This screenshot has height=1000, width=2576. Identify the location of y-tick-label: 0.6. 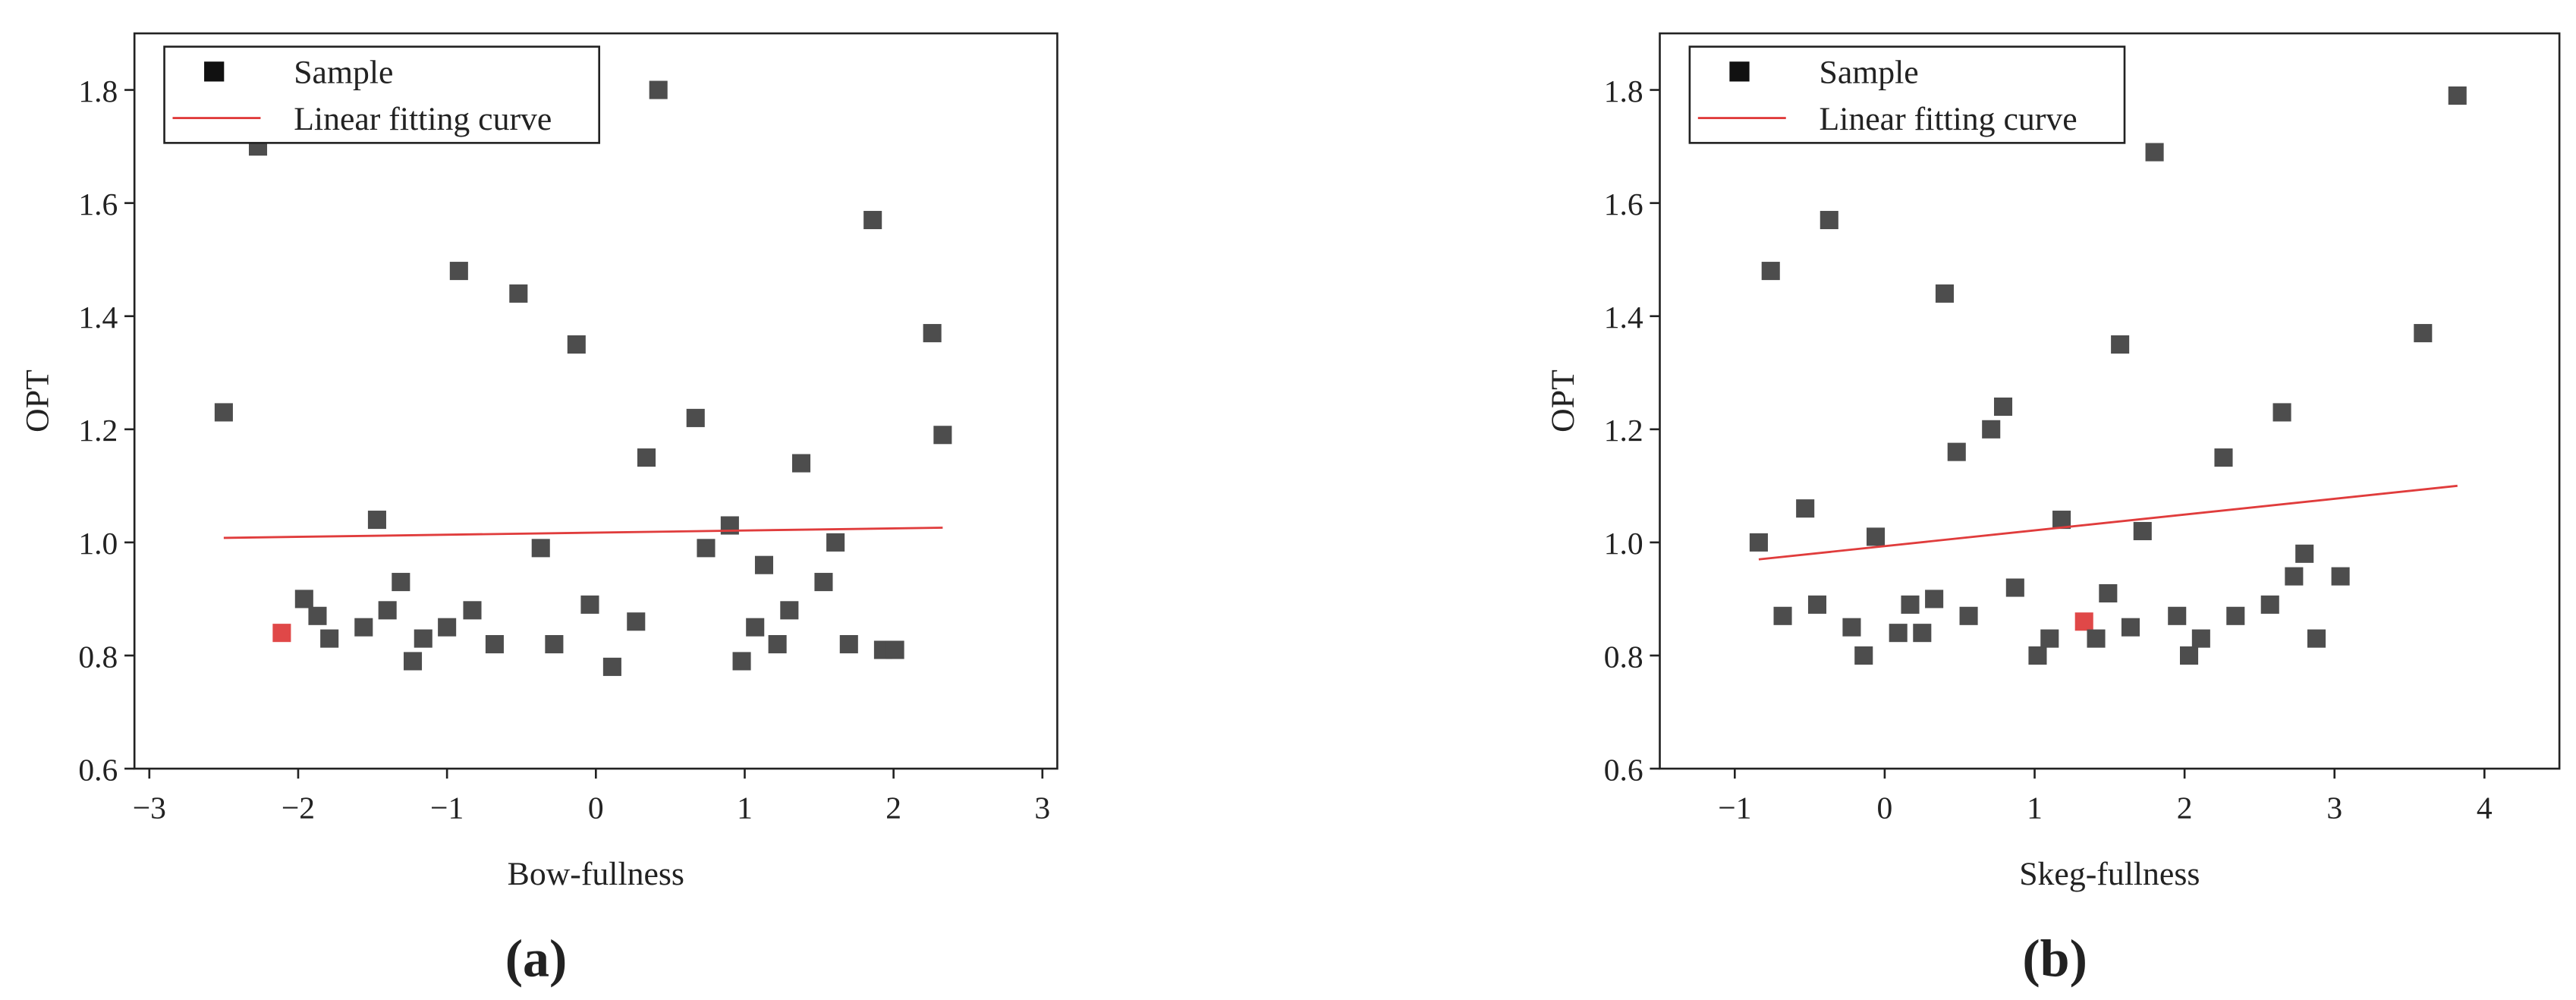
(1623, 770).